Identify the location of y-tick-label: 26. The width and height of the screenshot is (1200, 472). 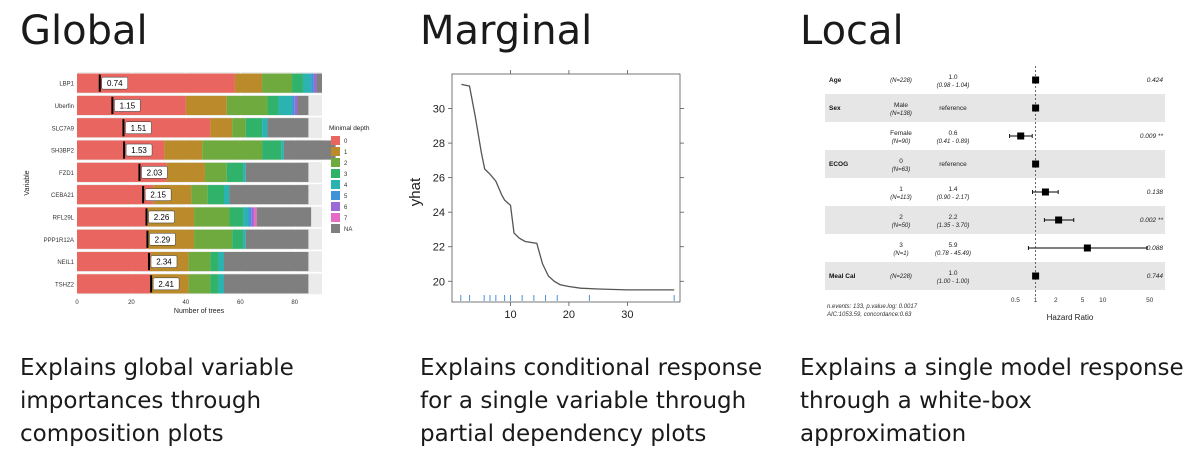
(439, 179).